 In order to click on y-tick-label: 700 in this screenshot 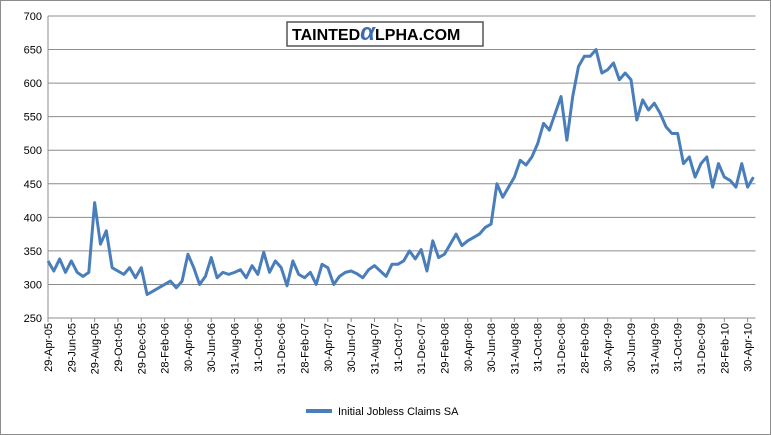, I will do `click(33, 17)`.